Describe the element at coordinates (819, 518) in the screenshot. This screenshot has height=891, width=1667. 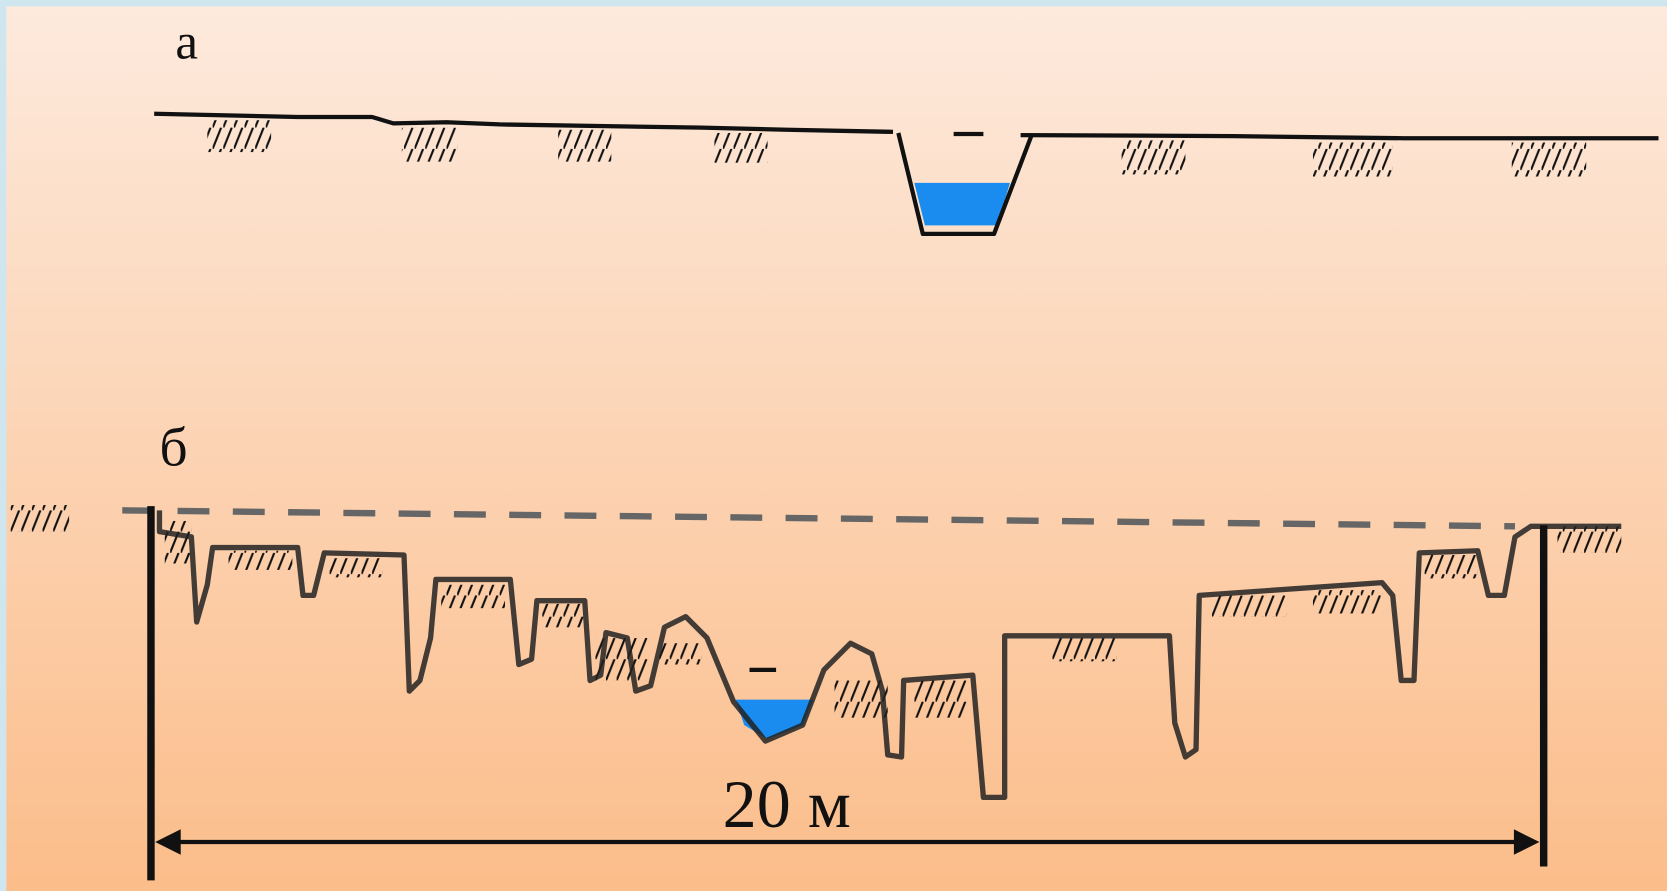
I see `original-surface` at that location.